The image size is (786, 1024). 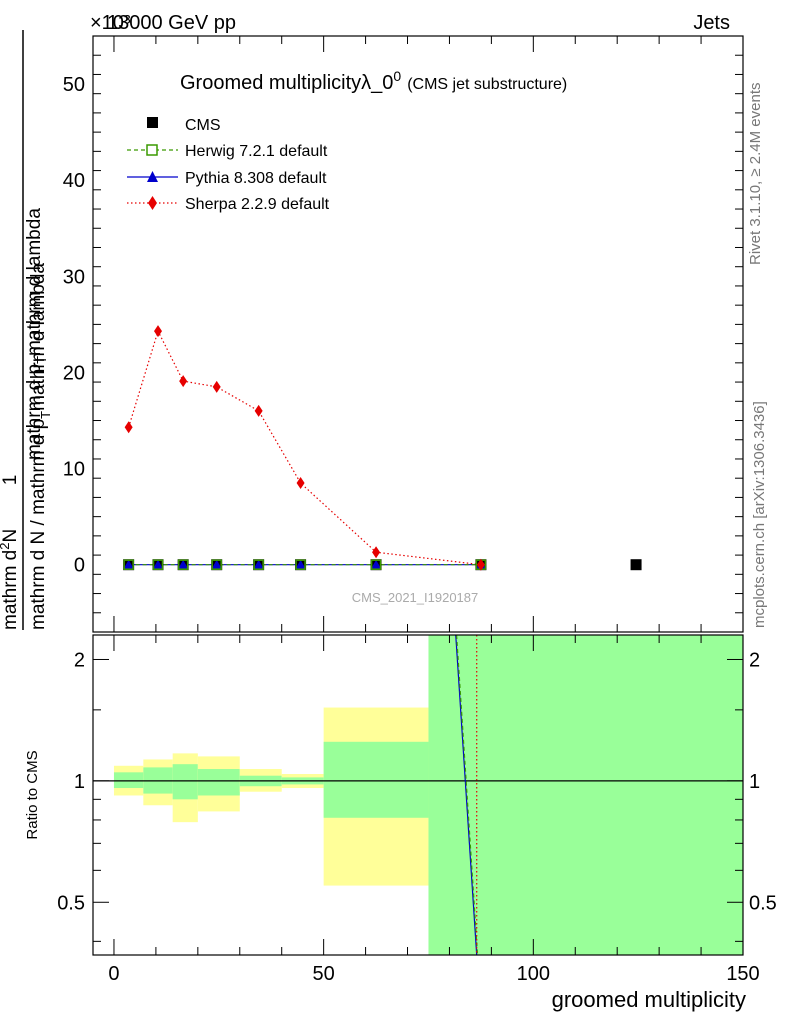 I want to click on x-tick-label: 100, so click(x=533, y=974).